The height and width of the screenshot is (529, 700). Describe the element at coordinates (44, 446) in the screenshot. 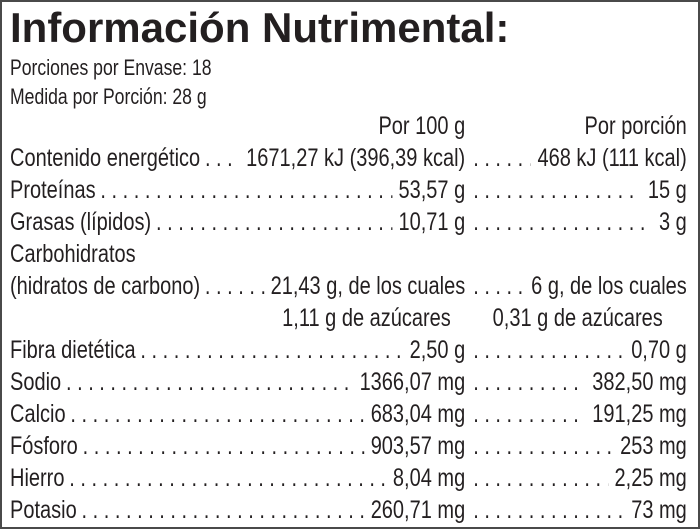

I see `nutrient-label: Fósforo` at that location.